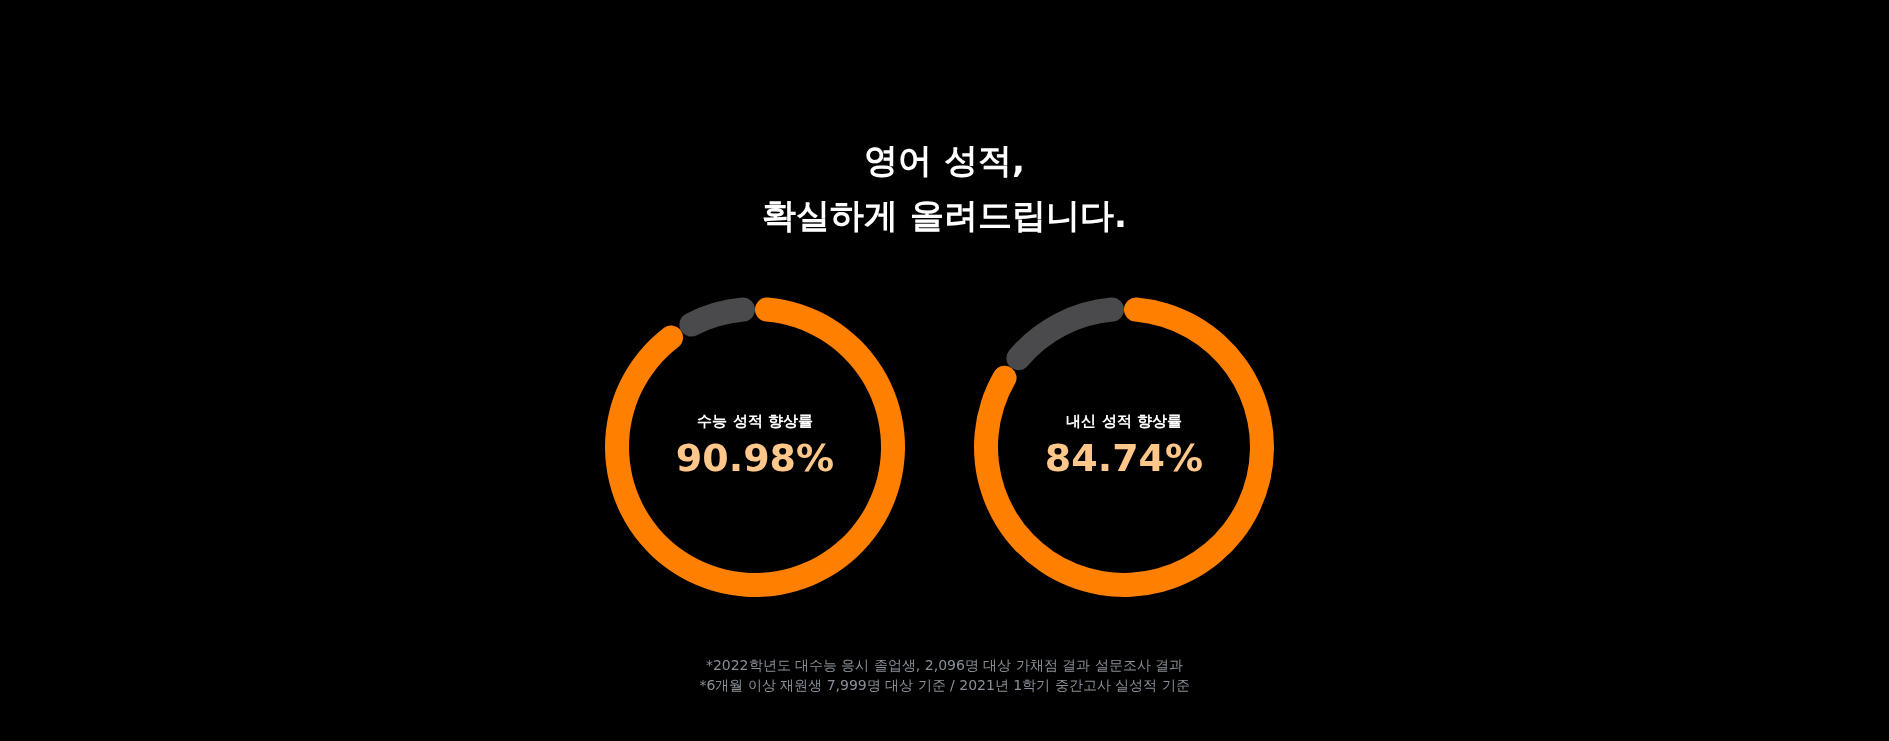  I want to click on text: 내신 성적 향상률, so click(1124, 421).